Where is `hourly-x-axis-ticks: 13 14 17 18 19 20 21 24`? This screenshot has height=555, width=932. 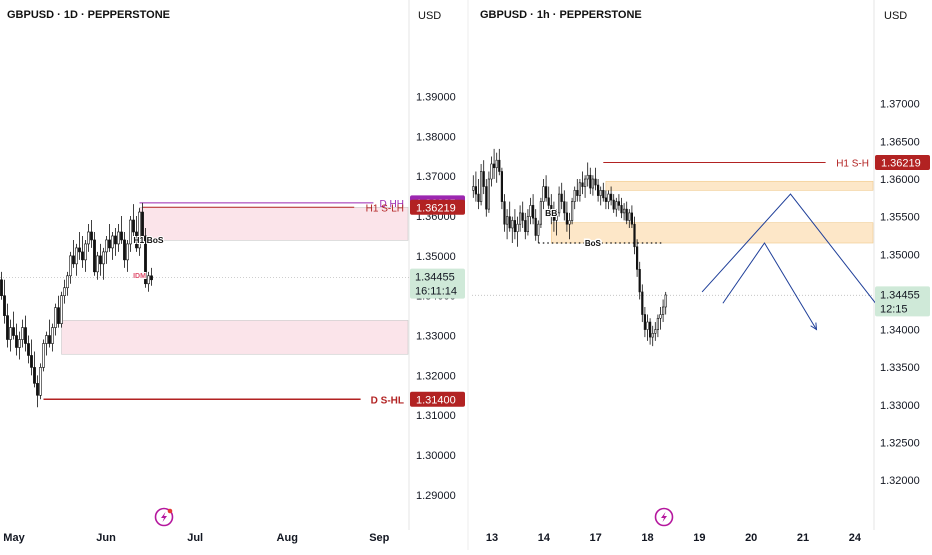
hourly-x-axis-ticks: 13 14 17 18 19 20 21 24 is located at coordinates (674, 538).